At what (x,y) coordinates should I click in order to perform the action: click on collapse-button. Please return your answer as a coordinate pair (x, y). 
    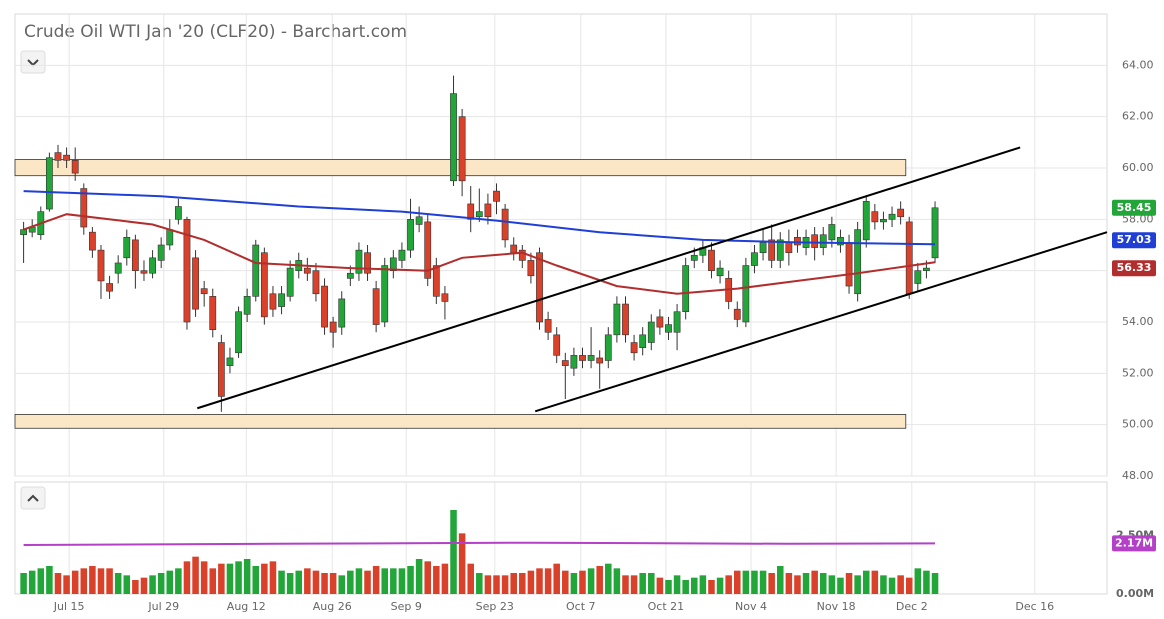
    Looking at the image, I should click on (33, 62).